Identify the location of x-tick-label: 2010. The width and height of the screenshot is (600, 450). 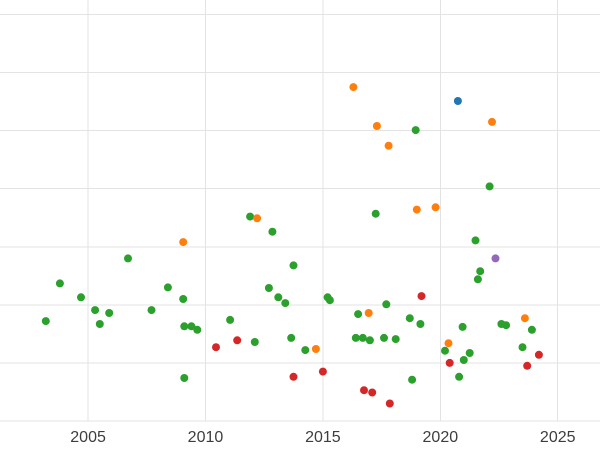
(206, 437).